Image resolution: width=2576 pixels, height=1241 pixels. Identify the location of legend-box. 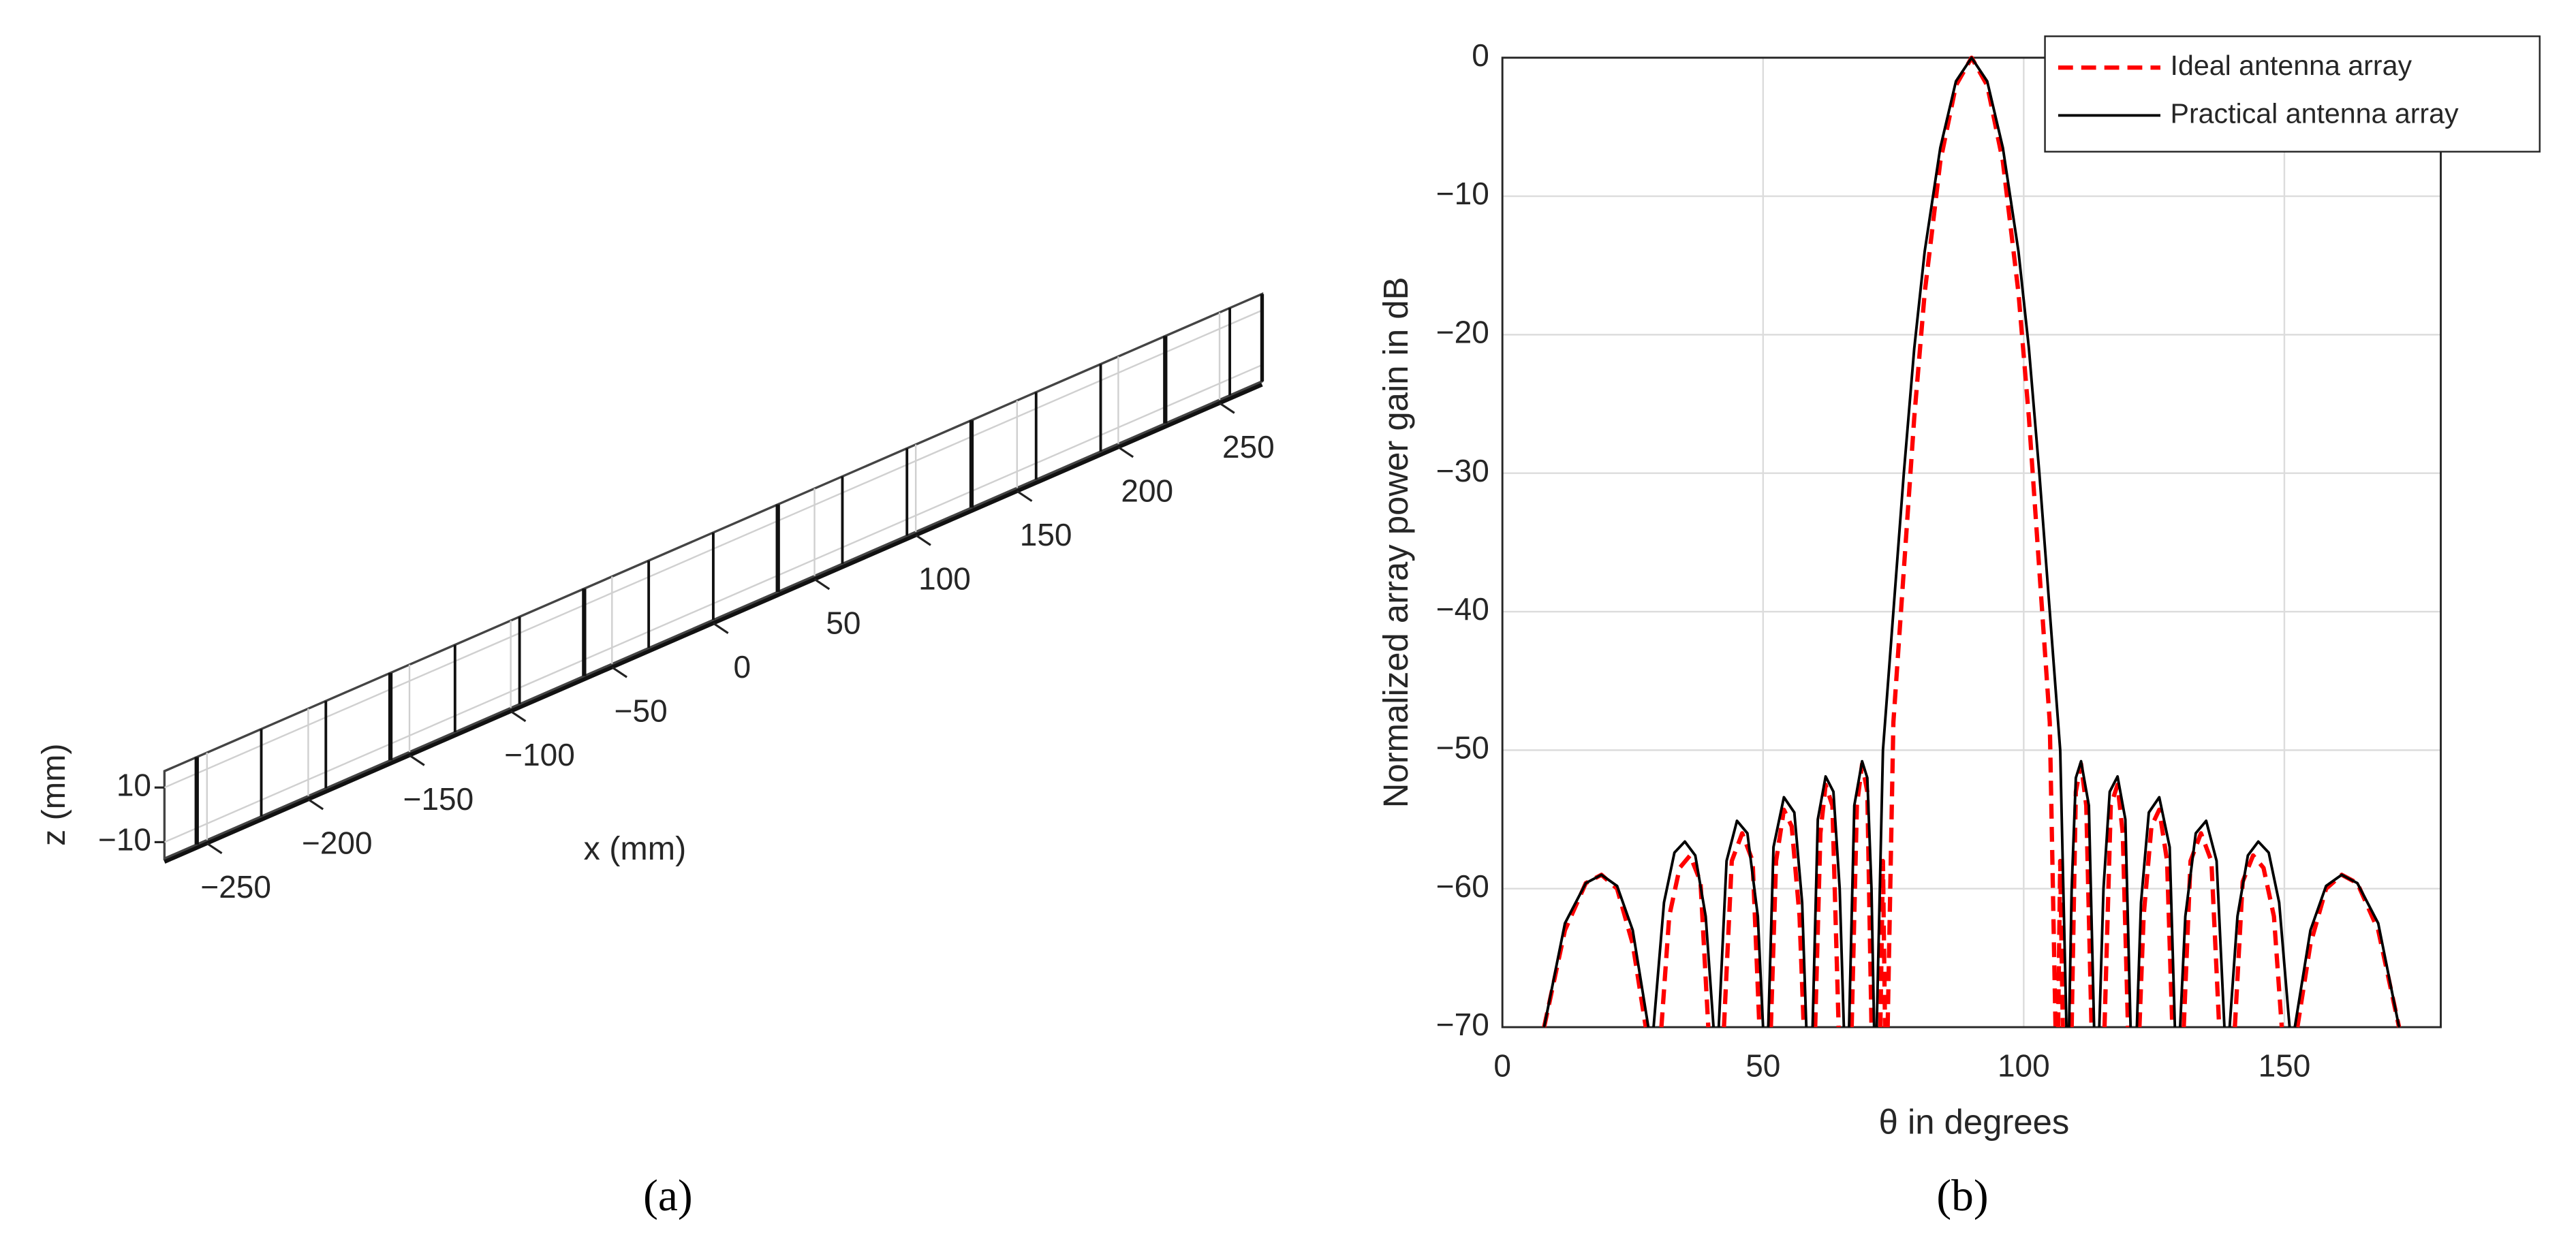
(2292, 94).